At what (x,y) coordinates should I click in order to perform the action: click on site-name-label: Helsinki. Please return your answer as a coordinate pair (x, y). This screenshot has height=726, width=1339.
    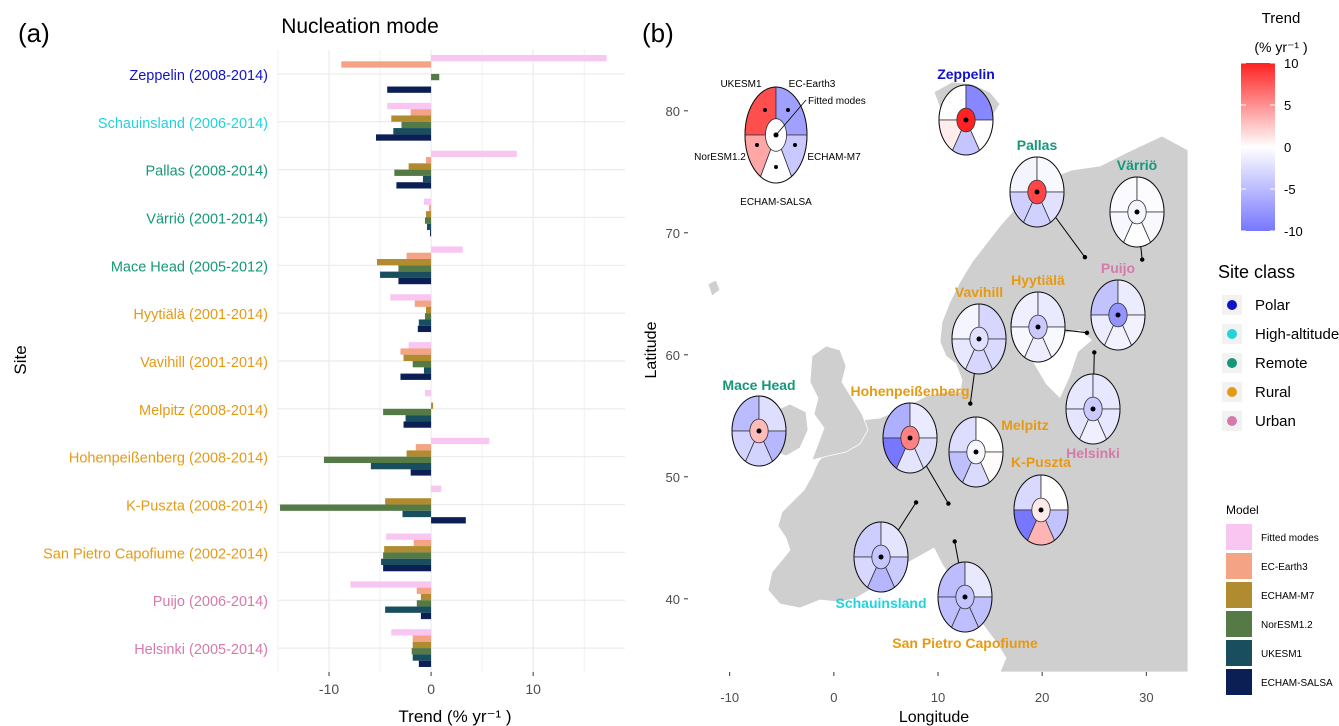
    Looking at the image, I should click on (1093, 453).